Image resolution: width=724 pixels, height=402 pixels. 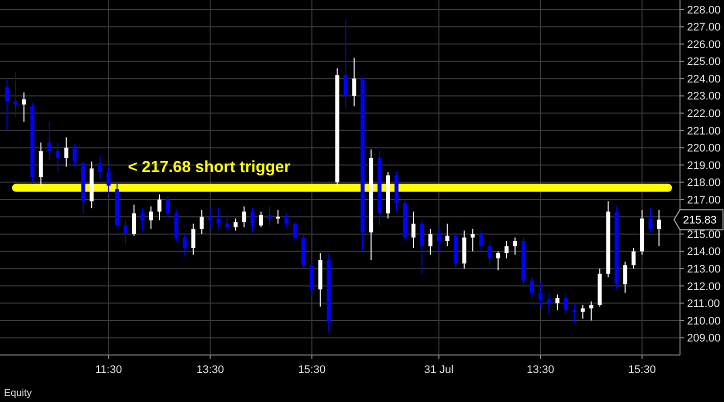 I want to click on x-tick-label: 31 Jul, so click(x=439, y=370).